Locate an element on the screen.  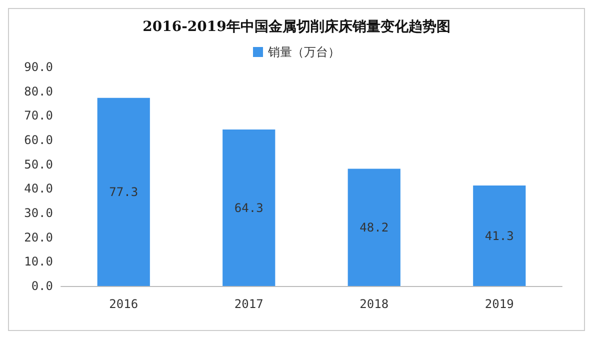
y-tick-label: 0.0 is located at coordinates (42, 286).